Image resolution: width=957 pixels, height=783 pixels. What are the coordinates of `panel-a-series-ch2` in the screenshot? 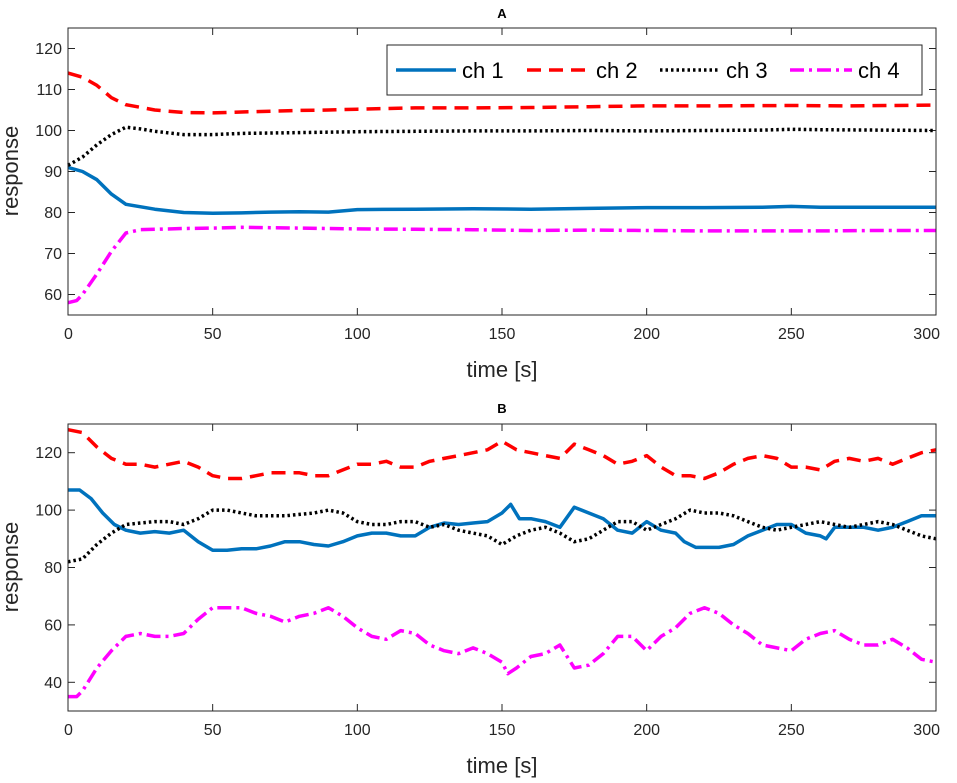 It's located at (502, 93).